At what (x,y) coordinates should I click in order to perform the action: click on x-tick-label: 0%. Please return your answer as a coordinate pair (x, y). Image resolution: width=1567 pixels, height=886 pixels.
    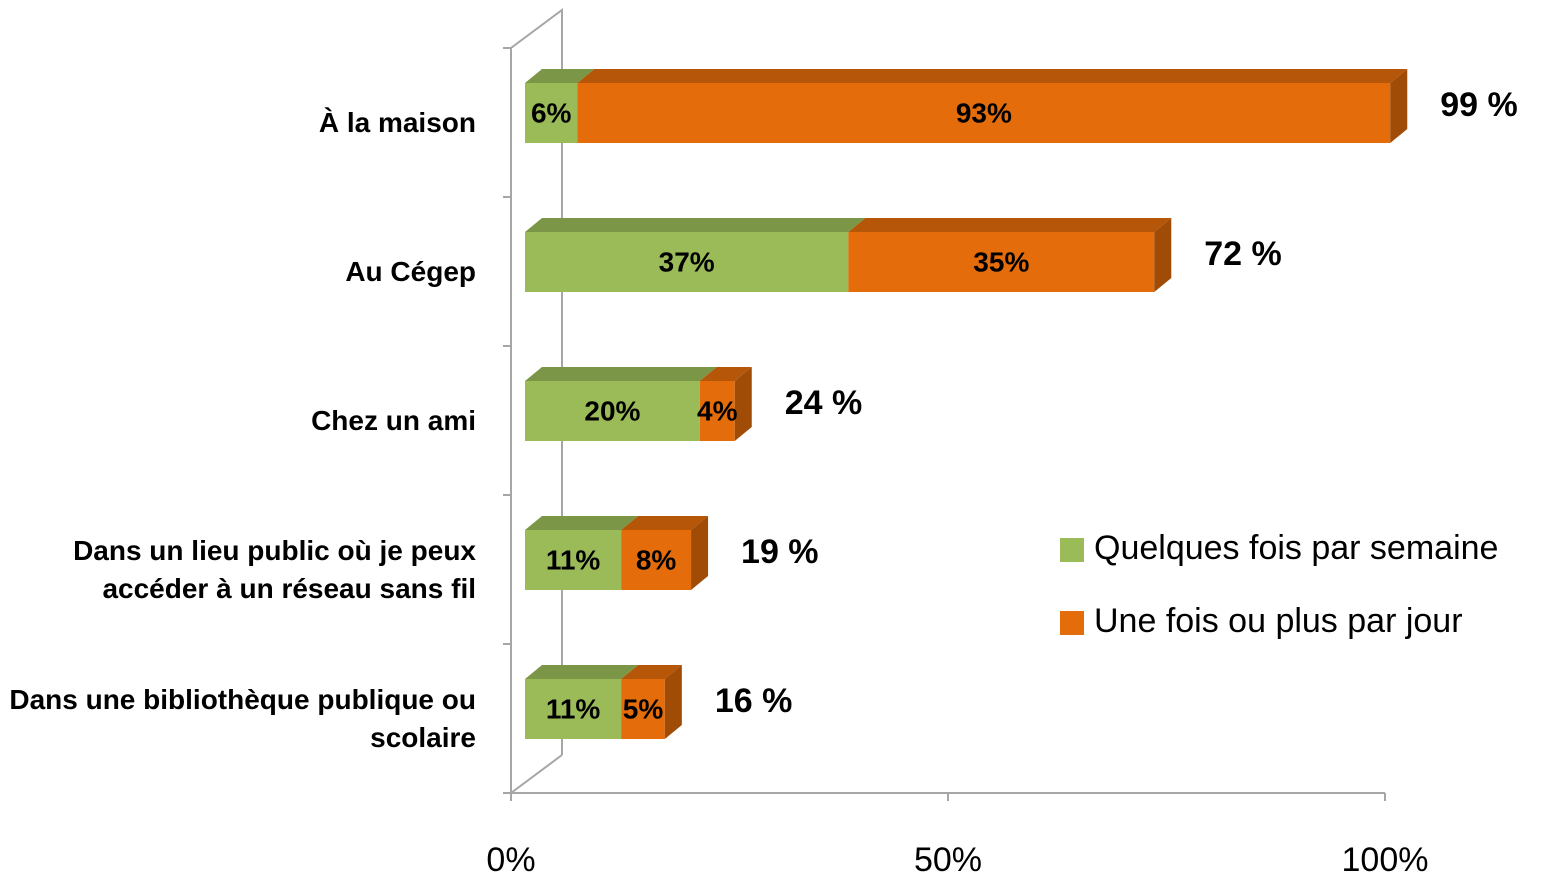
    Looking at the image, I should click on (510, 860).